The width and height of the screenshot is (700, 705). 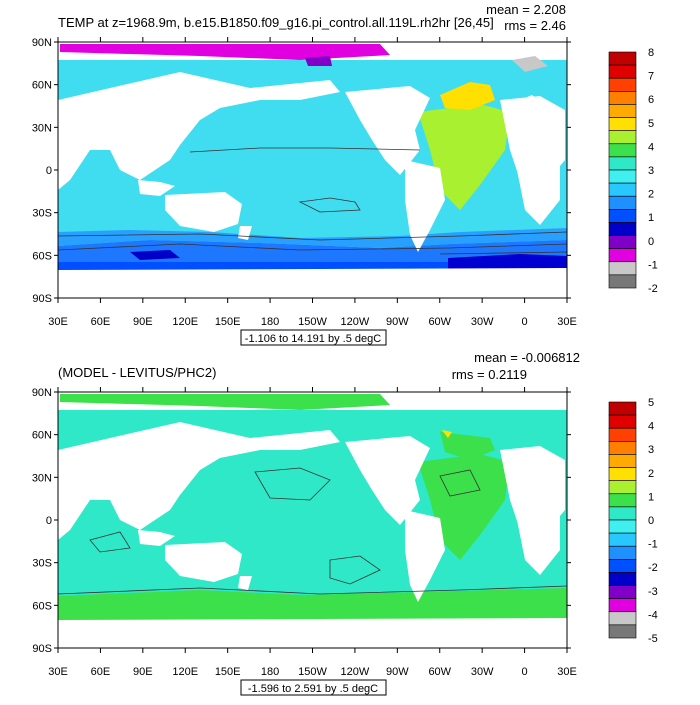 I want to click on colorbar-label: 5, so click(x=651, y=124).